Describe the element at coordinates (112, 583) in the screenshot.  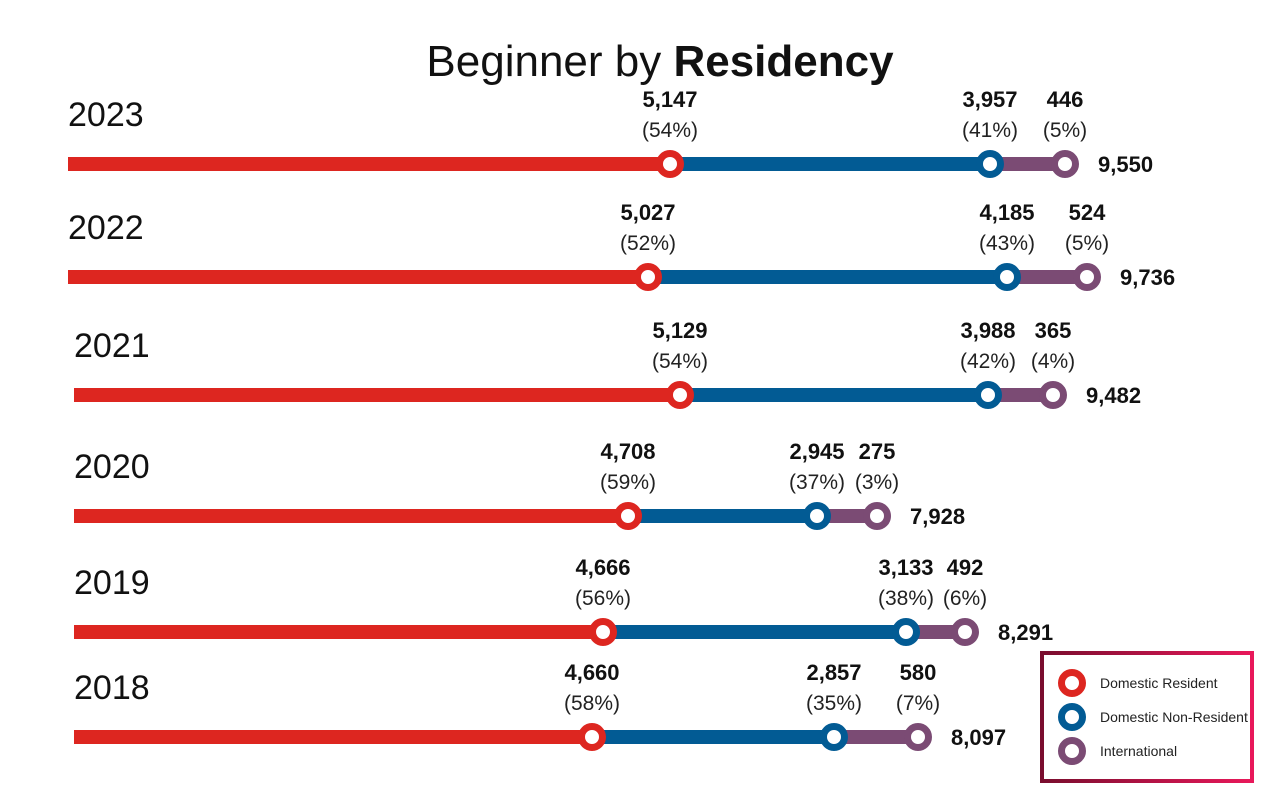
I see `year-label: 2019` at that location.